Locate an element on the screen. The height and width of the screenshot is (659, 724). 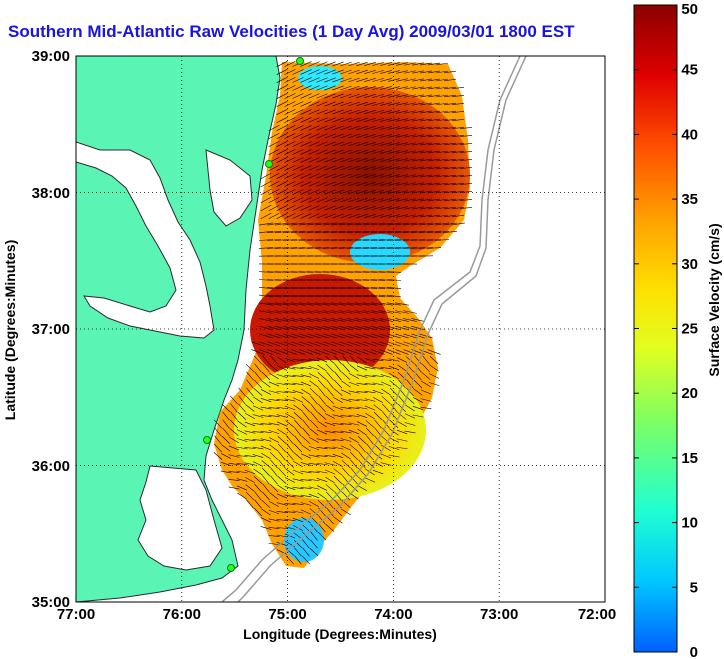
colorbar is located at coordinates (655, 328).